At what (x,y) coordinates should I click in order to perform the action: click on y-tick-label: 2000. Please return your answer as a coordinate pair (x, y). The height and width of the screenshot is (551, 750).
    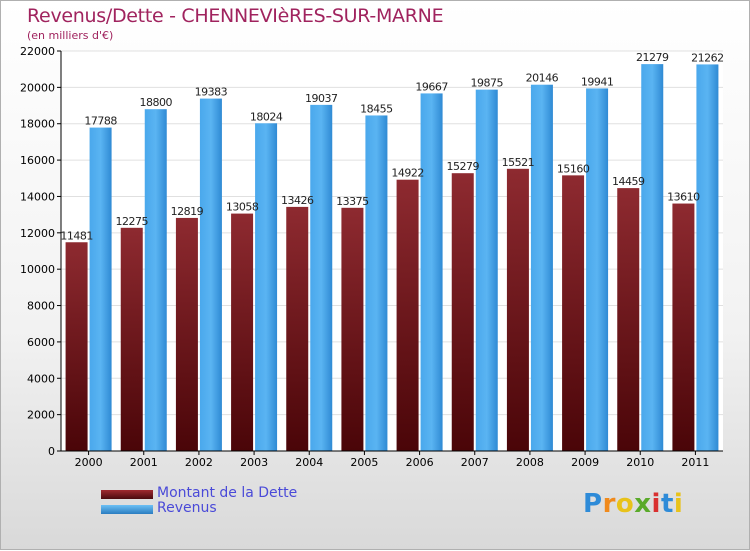
    Looking at the image, I should click on (41, 415).